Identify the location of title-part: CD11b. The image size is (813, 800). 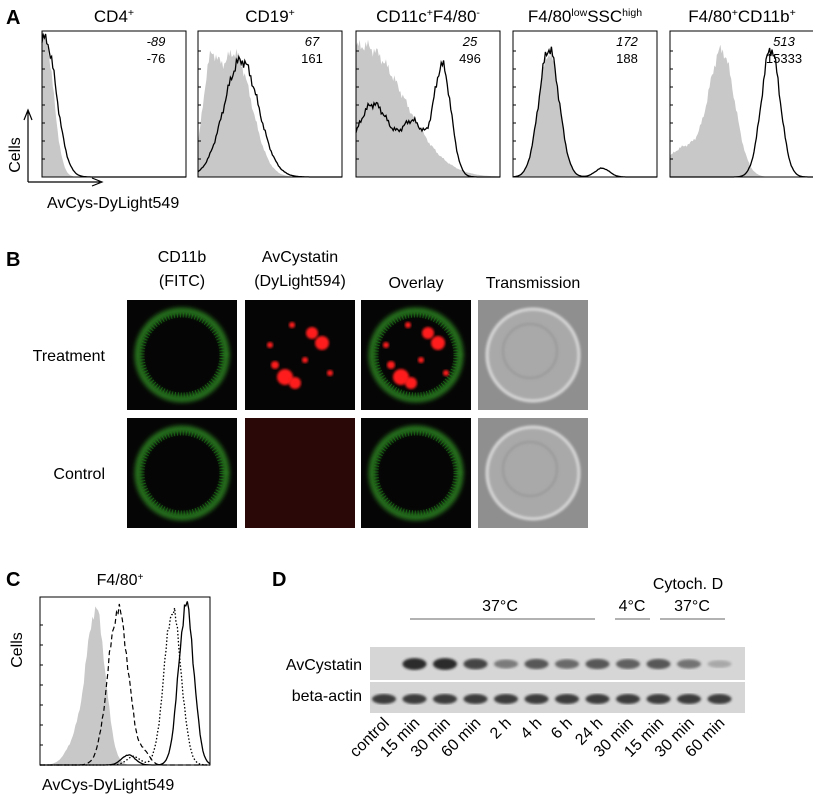
(764, 16).